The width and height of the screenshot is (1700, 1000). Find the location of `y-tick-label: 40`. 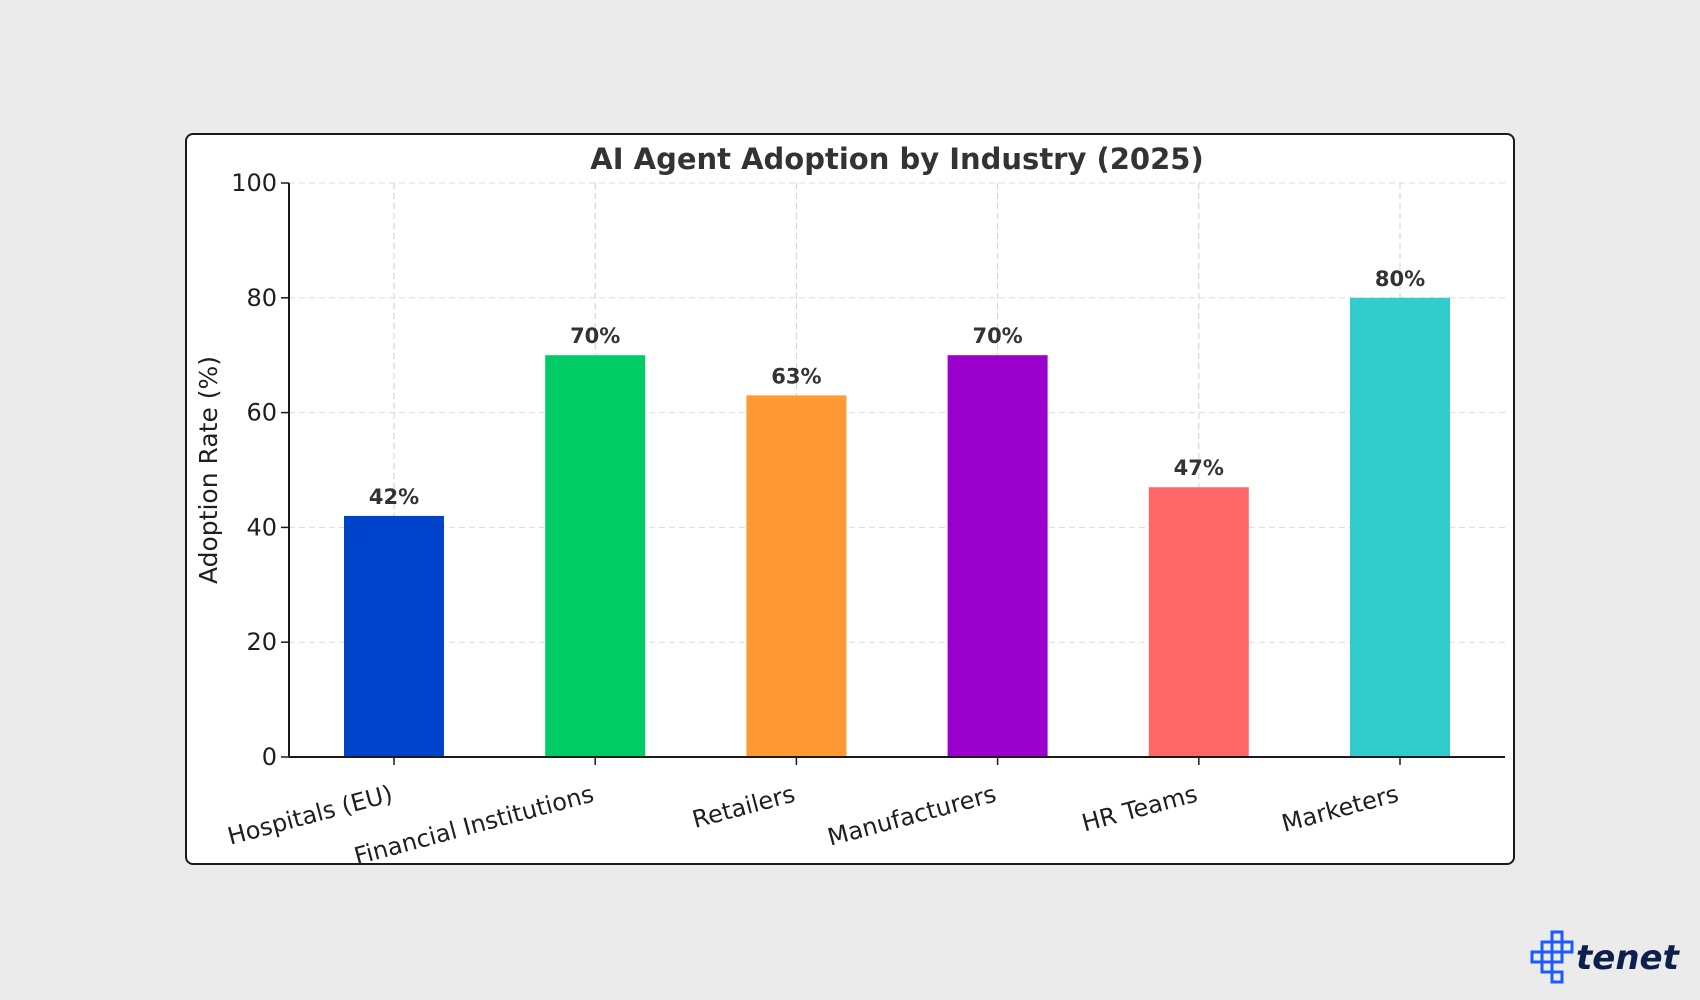

y-tick-label: 40 is located at coordinates (261, 527).